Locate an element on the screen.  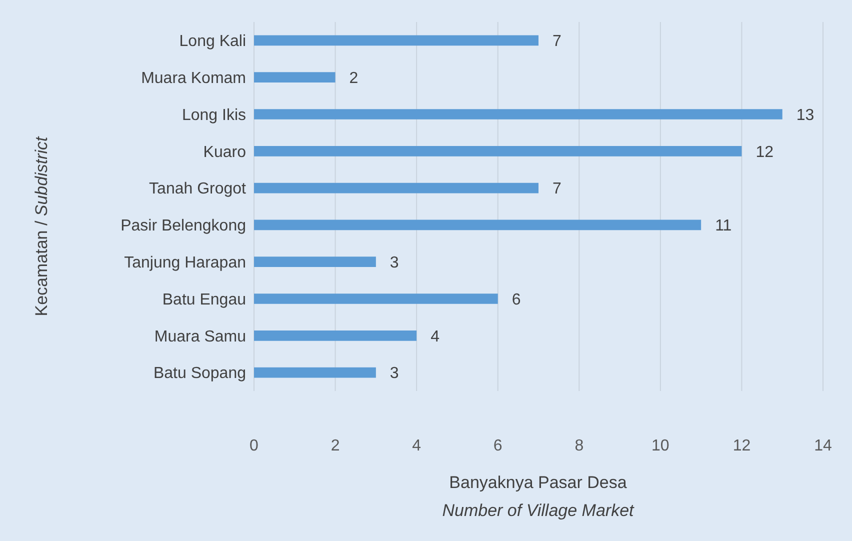
data-label: 12 is located at coordinates (765, 152).